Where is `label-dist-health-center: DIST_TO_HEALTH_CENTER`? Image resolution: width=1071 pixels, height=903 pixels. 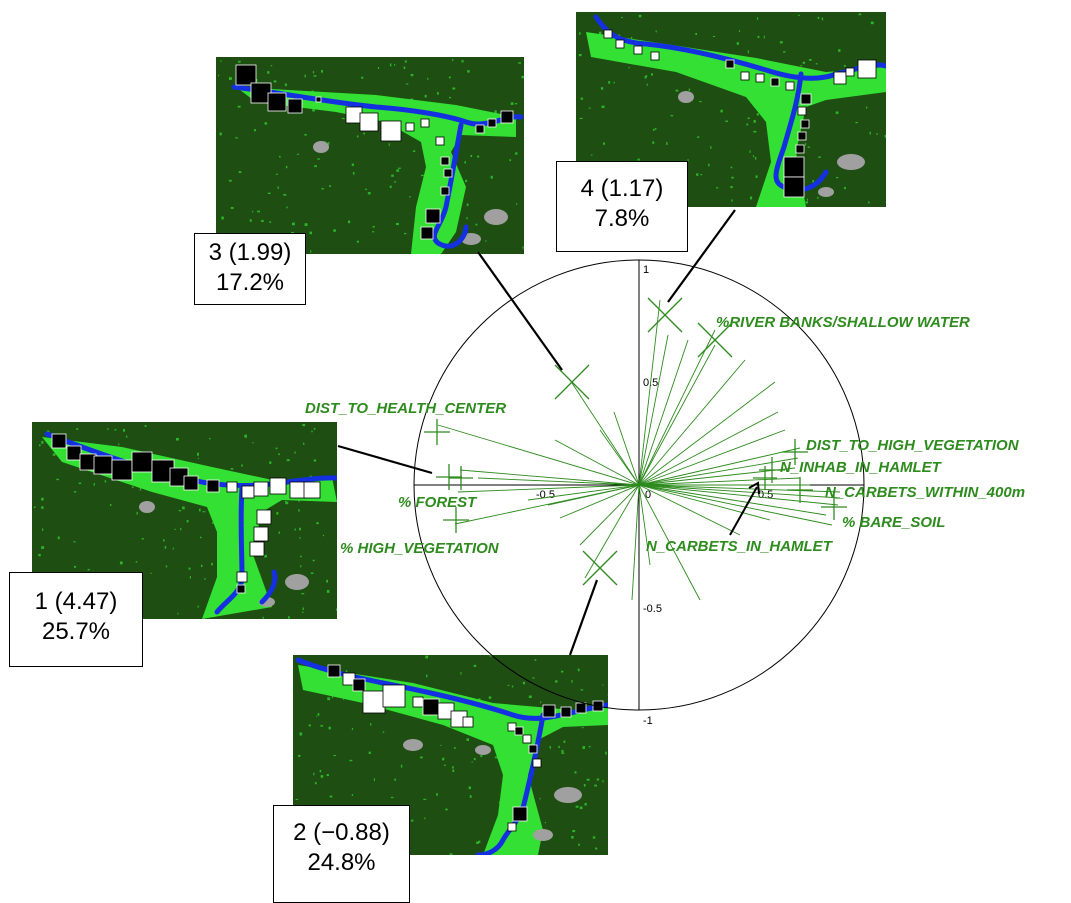 label-dist-health-center: DIST_TO_HEALTH_CENTER is located at coordinates (405, 408).